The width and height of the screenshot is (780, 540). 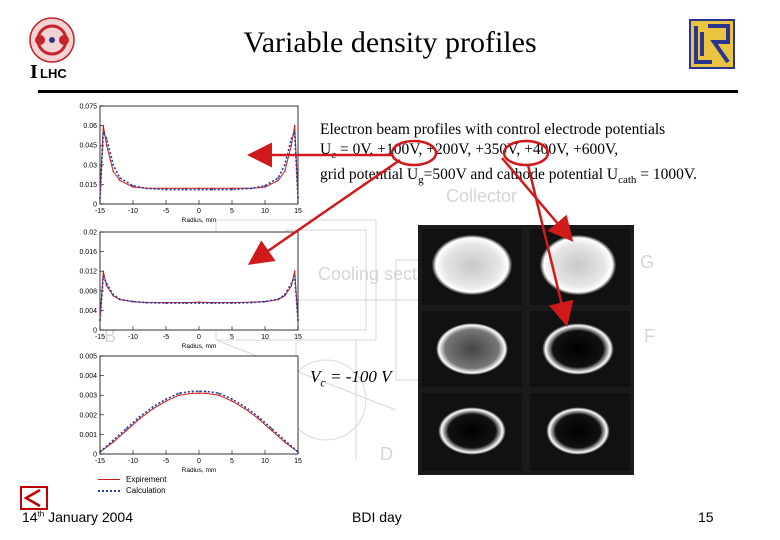 What do you see at coordinates (88, 146) in the screenshot?
I see `chart-1-ytick-label: 0.045` at bounding box center [88, 146].